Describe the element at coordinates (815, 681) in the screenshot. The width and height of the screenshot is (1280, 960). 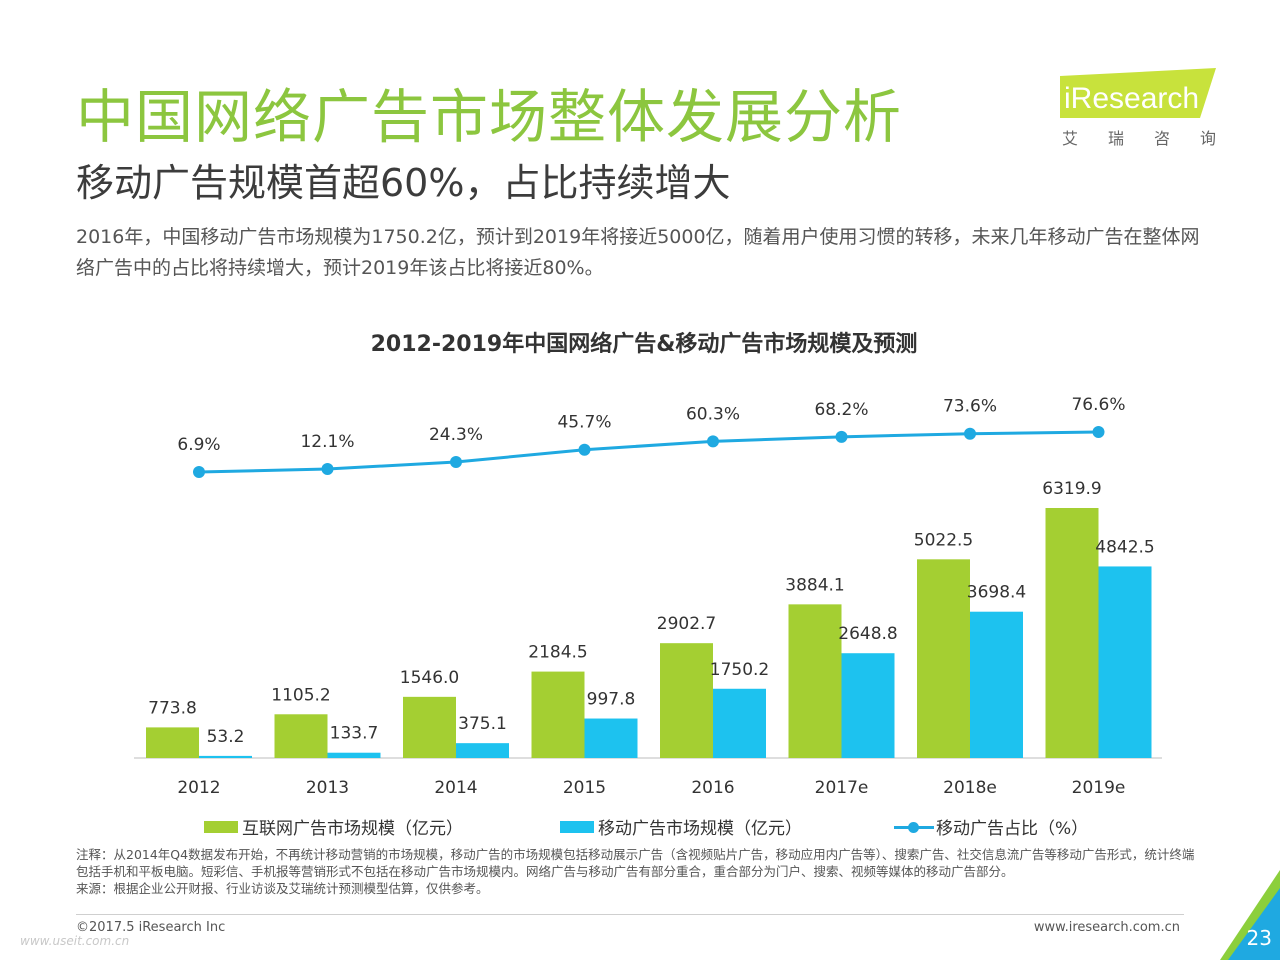
I see `bar-internet-2017e` at that location.